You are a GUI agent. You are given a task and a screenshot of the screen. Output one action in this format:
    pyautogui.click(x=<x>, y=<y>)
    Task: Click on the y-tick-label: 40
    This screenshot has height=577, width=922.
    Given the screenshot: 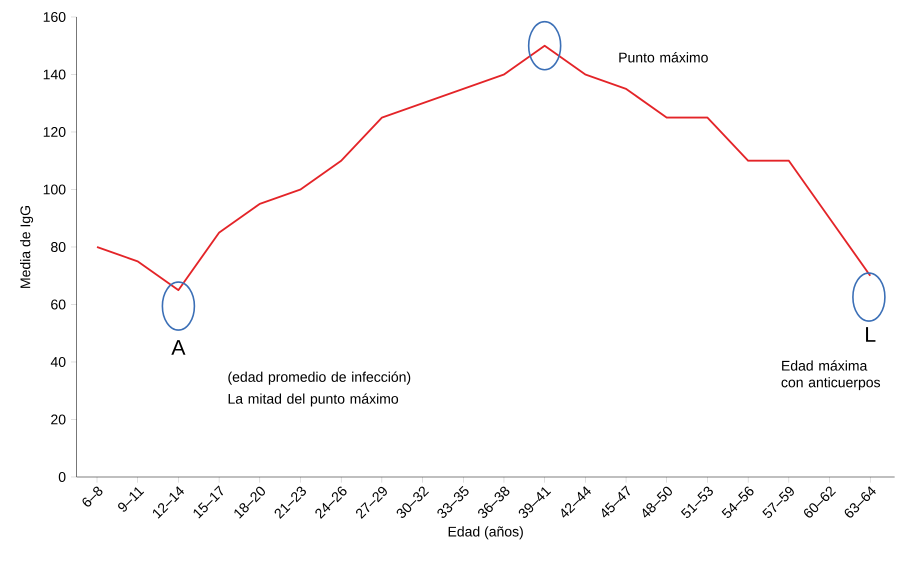 What is the action you would take?
    pyautogui.click(x=58, y=362)
    